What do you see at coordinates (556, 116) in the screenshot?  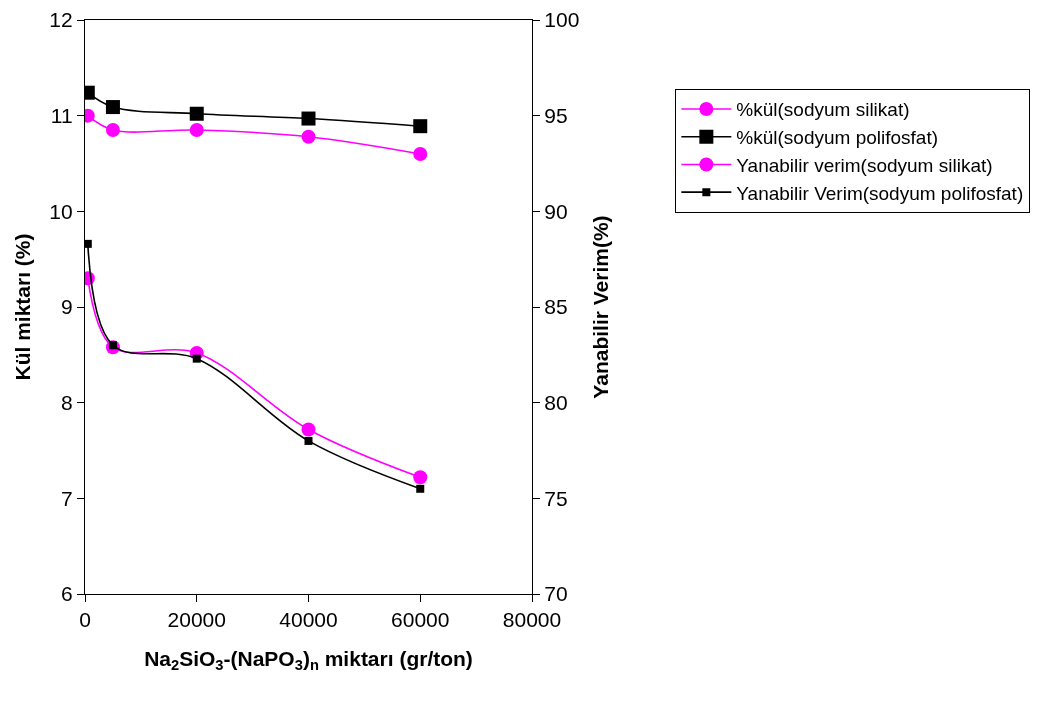 I see `y2-tick-label: 95` at bounding box center [556, 116].